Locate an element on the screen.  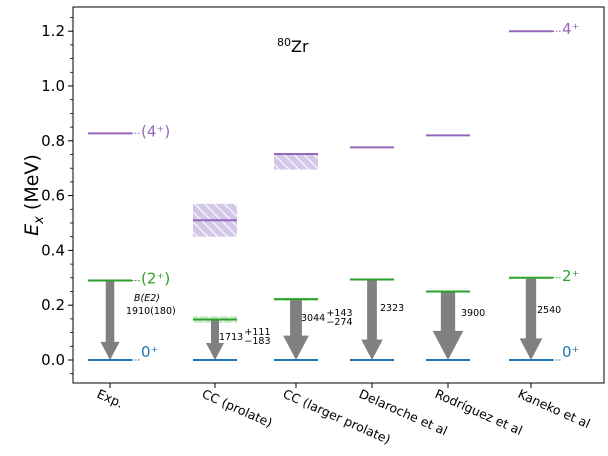
be2-label-sup: +143 is located at coordinates (339, 313).